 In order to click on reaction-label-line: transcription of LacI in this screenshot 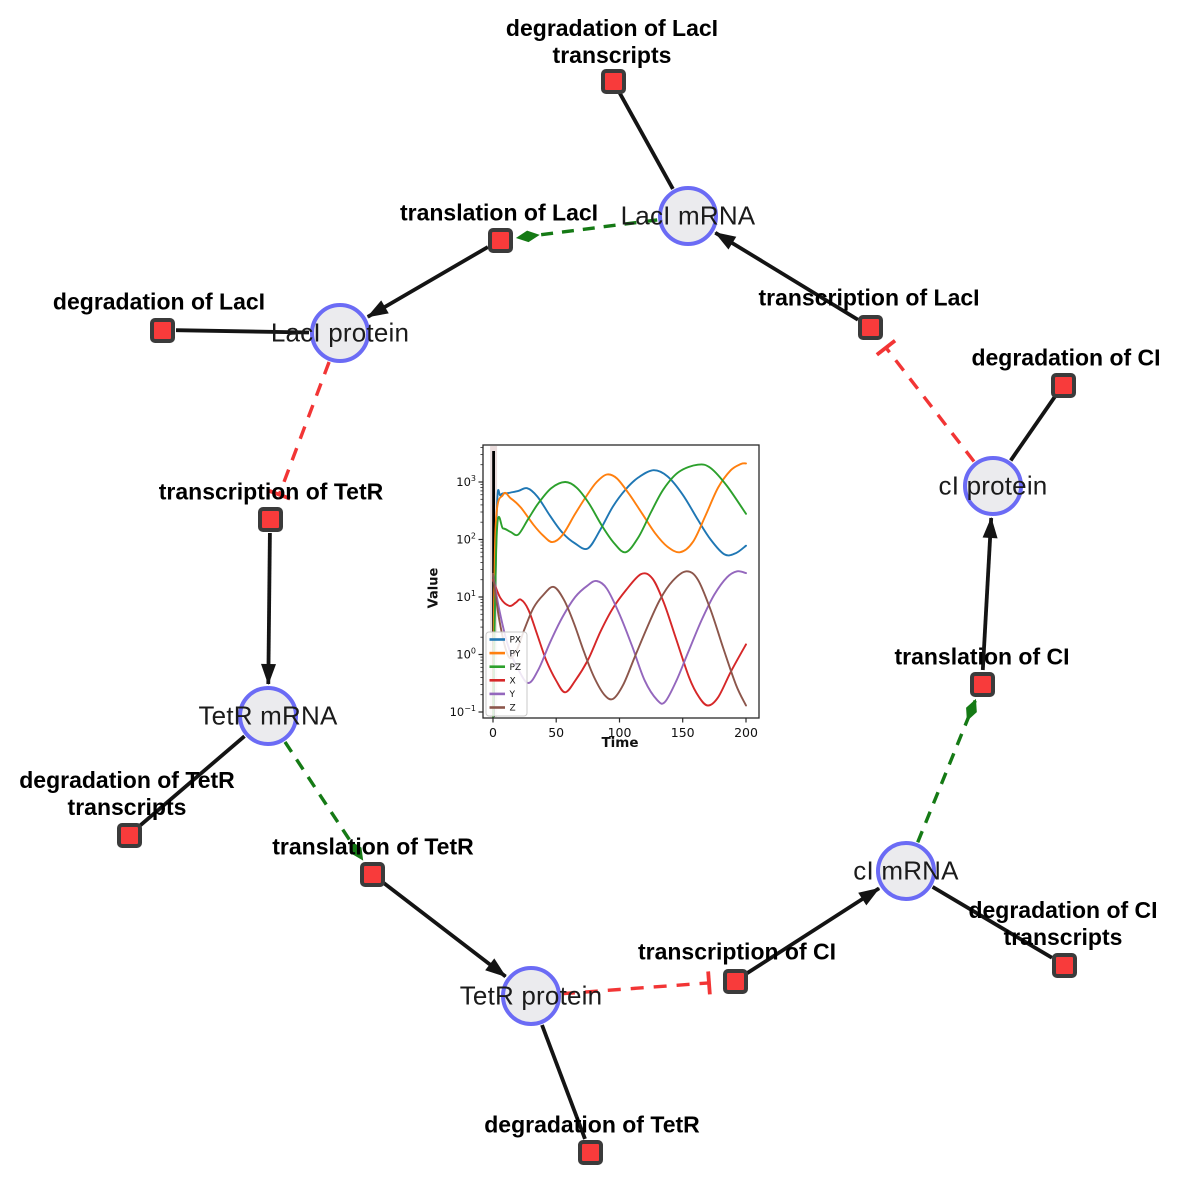, I will do `click(869, 297)`.